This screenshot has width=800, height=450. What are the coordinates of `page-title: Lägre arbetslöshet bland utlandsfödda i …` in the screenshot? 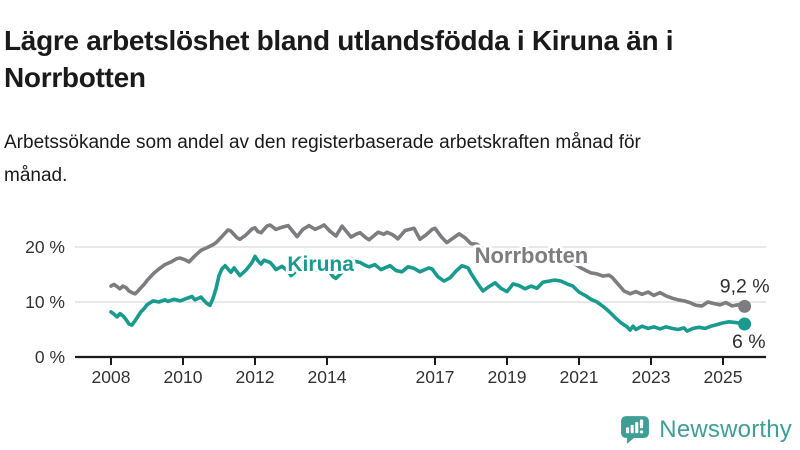 It's located at (339, 58).